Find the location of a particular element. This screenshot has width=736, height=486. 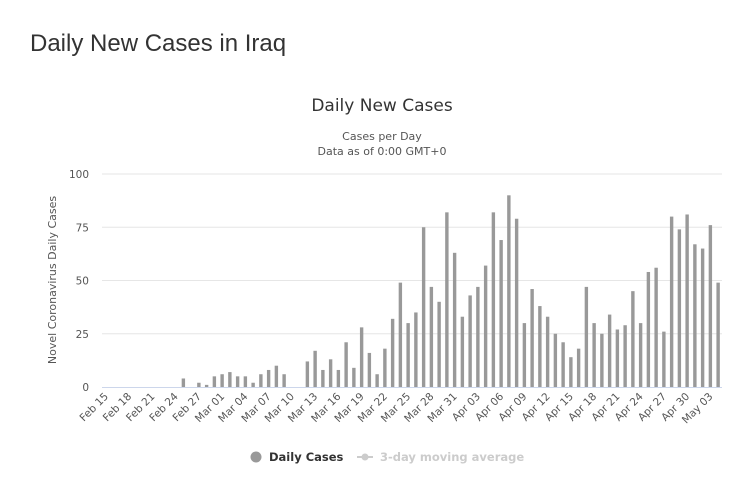

page-title: Daily New Cases in Iraq is located at coordinates (158, 43).